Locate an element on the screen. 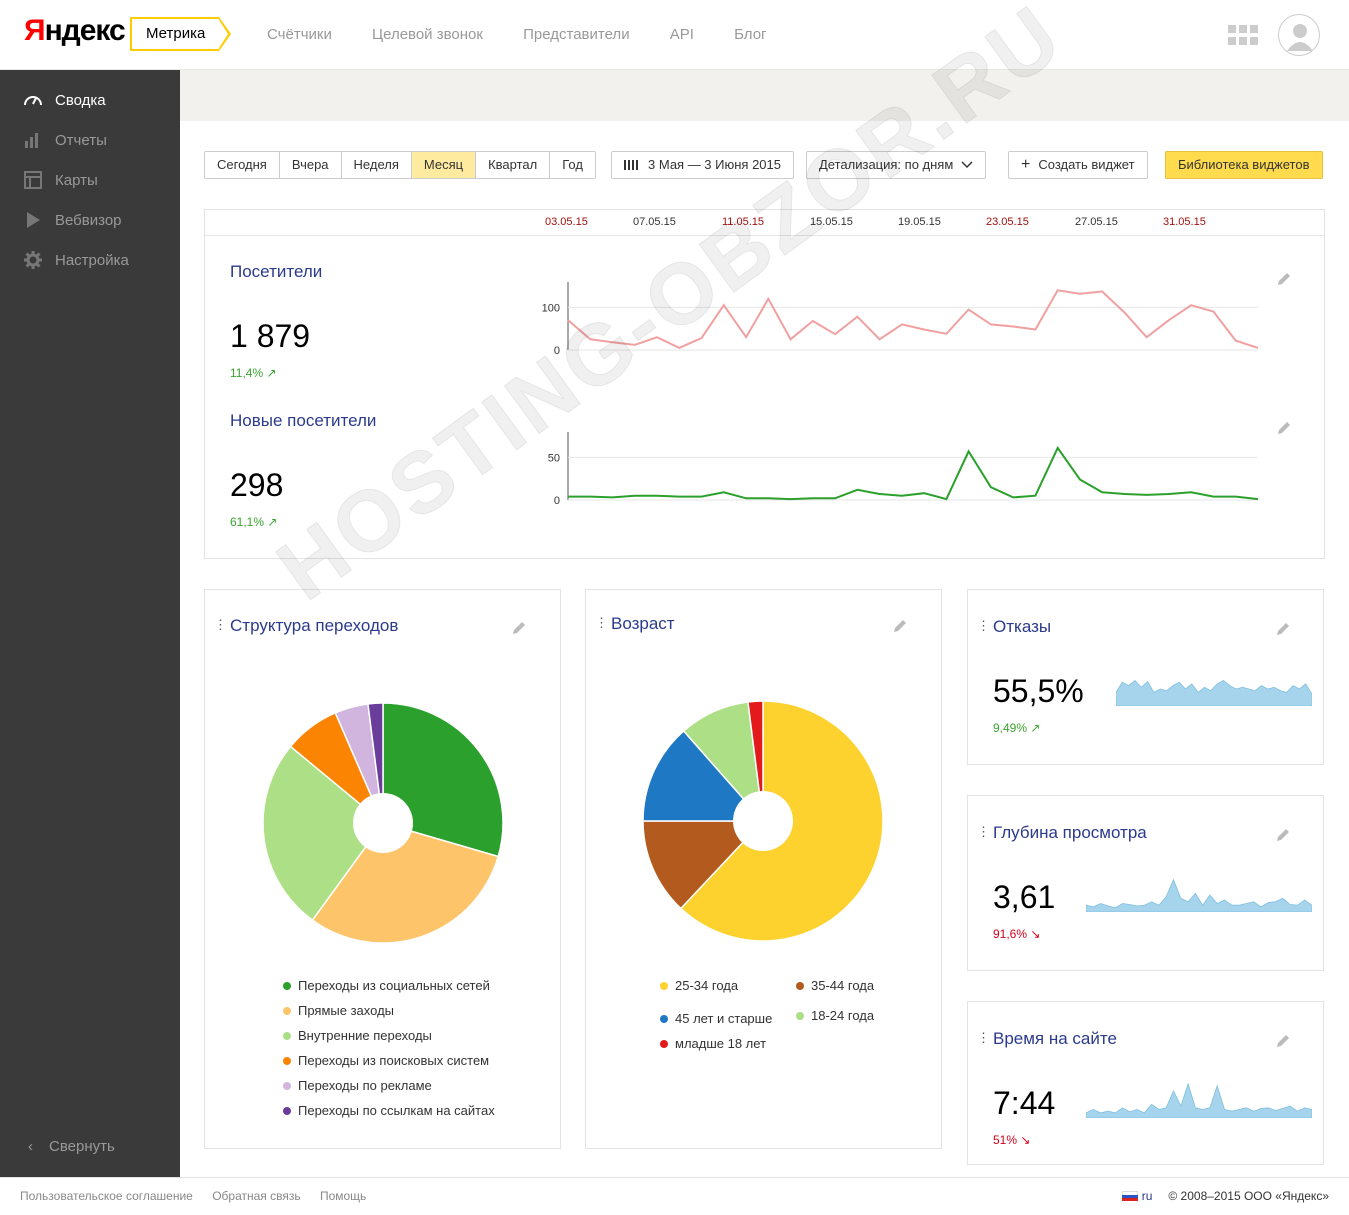  user-avatar-icon is located at coordinates (1299, 35).